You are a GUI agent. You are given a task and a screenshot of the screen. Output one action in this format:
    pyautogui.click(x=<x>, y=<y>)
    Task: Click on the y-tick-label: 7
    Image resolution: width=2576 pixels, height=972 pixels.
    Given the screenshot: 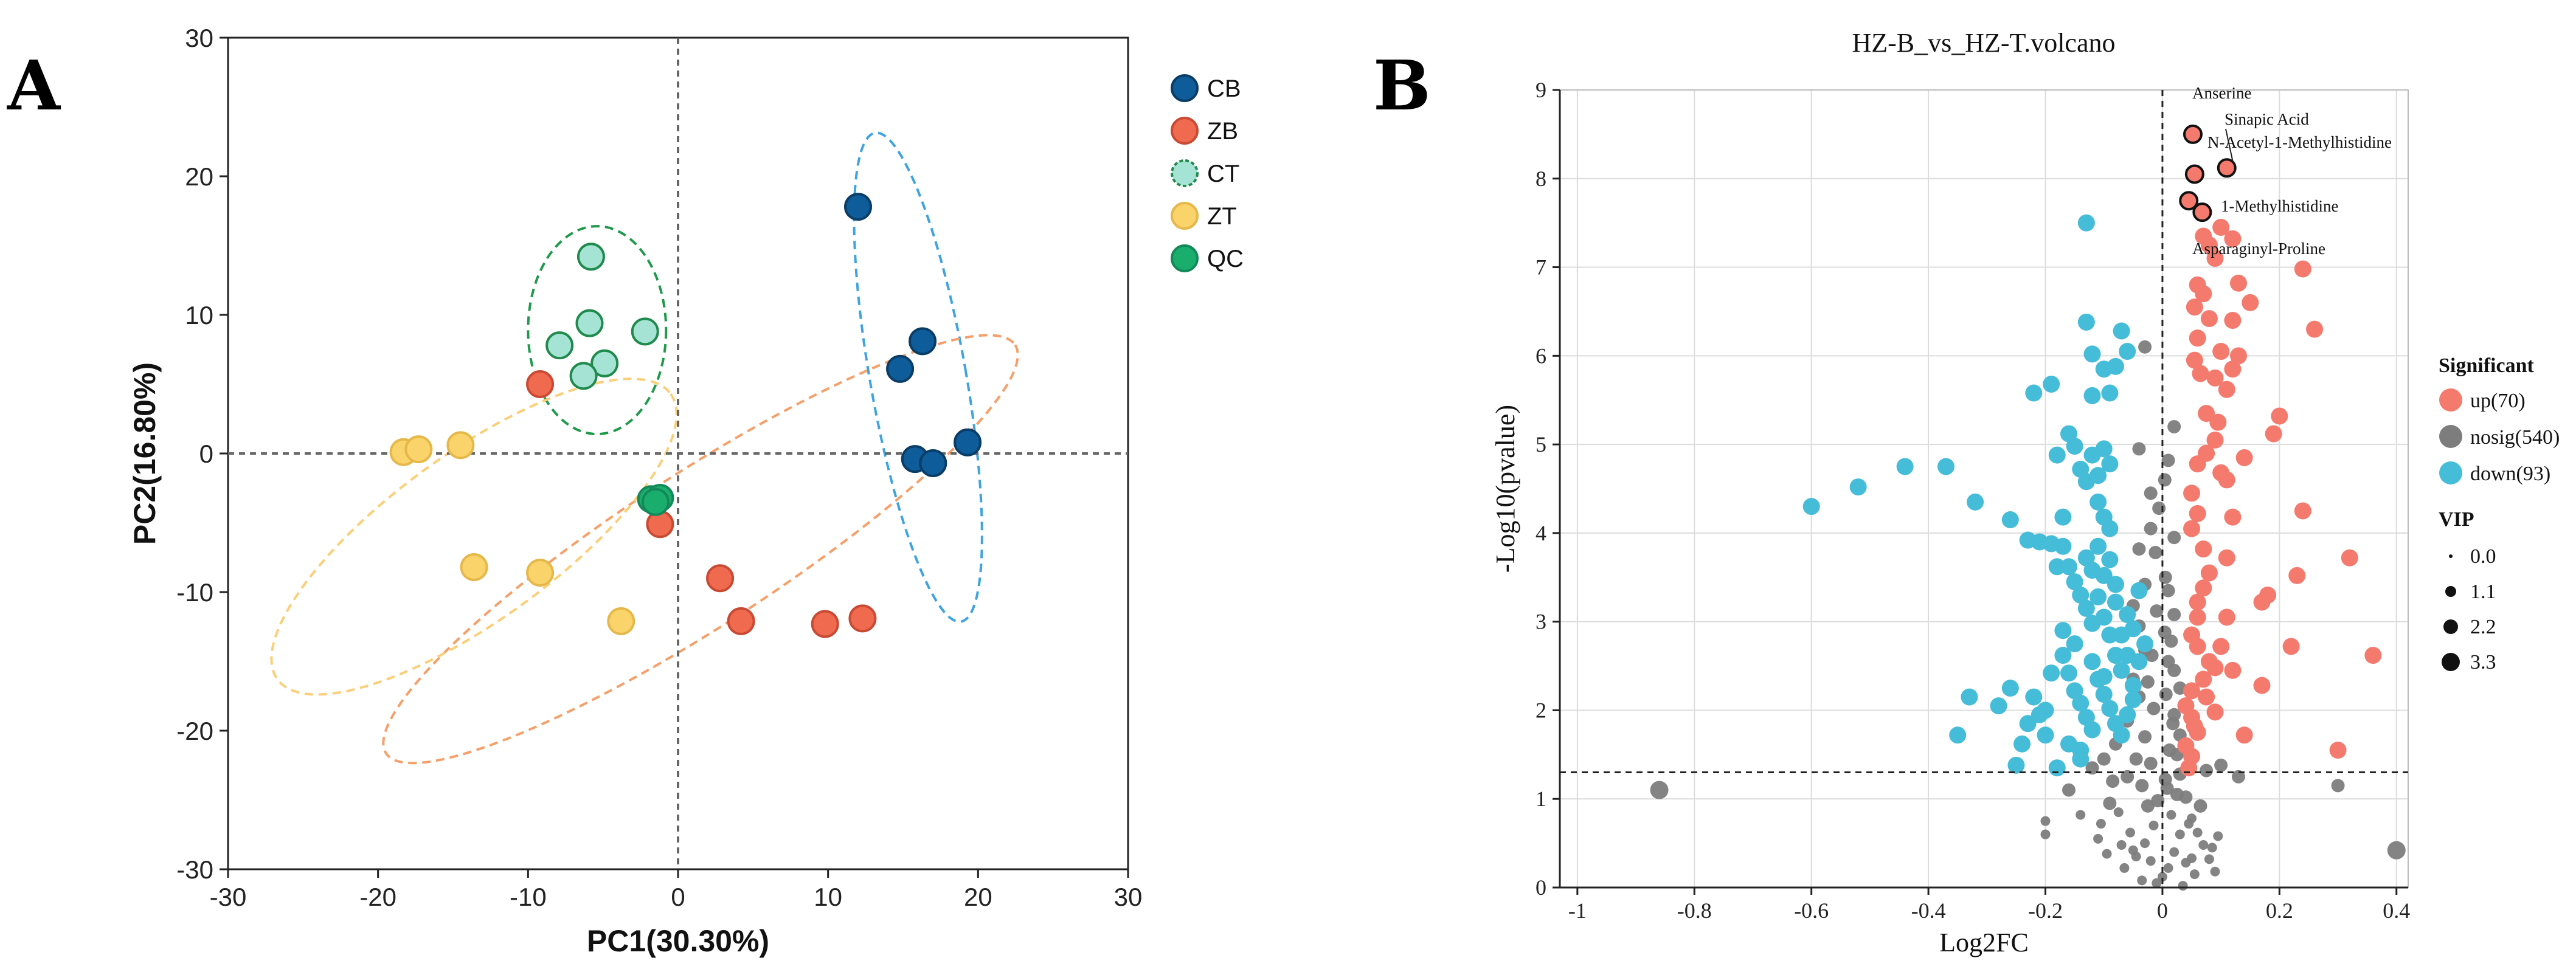 What is the action you would take?
    pyautogui.click(x=1541, y=267)
    